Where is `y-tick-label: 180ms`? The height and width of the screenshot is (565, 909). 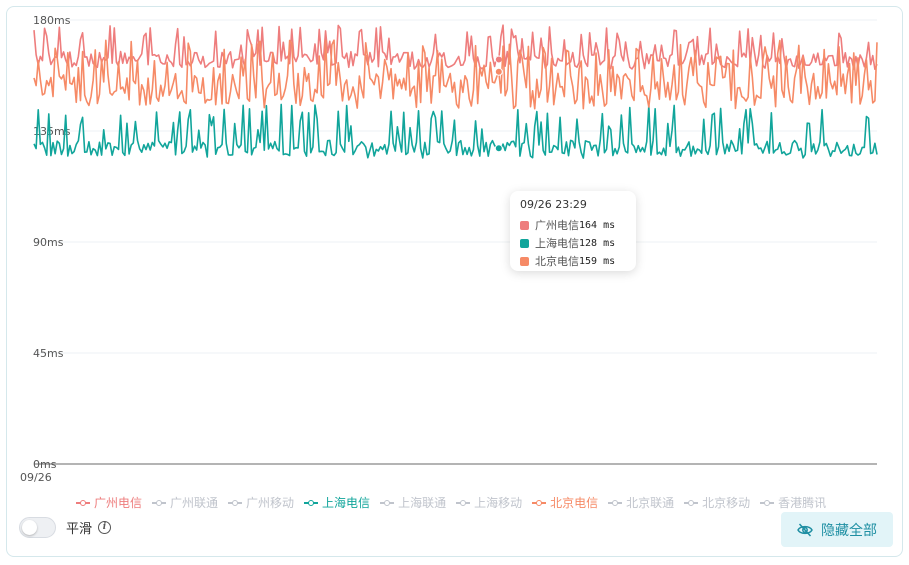 y-tick-label: 180ms is located at coordinates (52, 20).